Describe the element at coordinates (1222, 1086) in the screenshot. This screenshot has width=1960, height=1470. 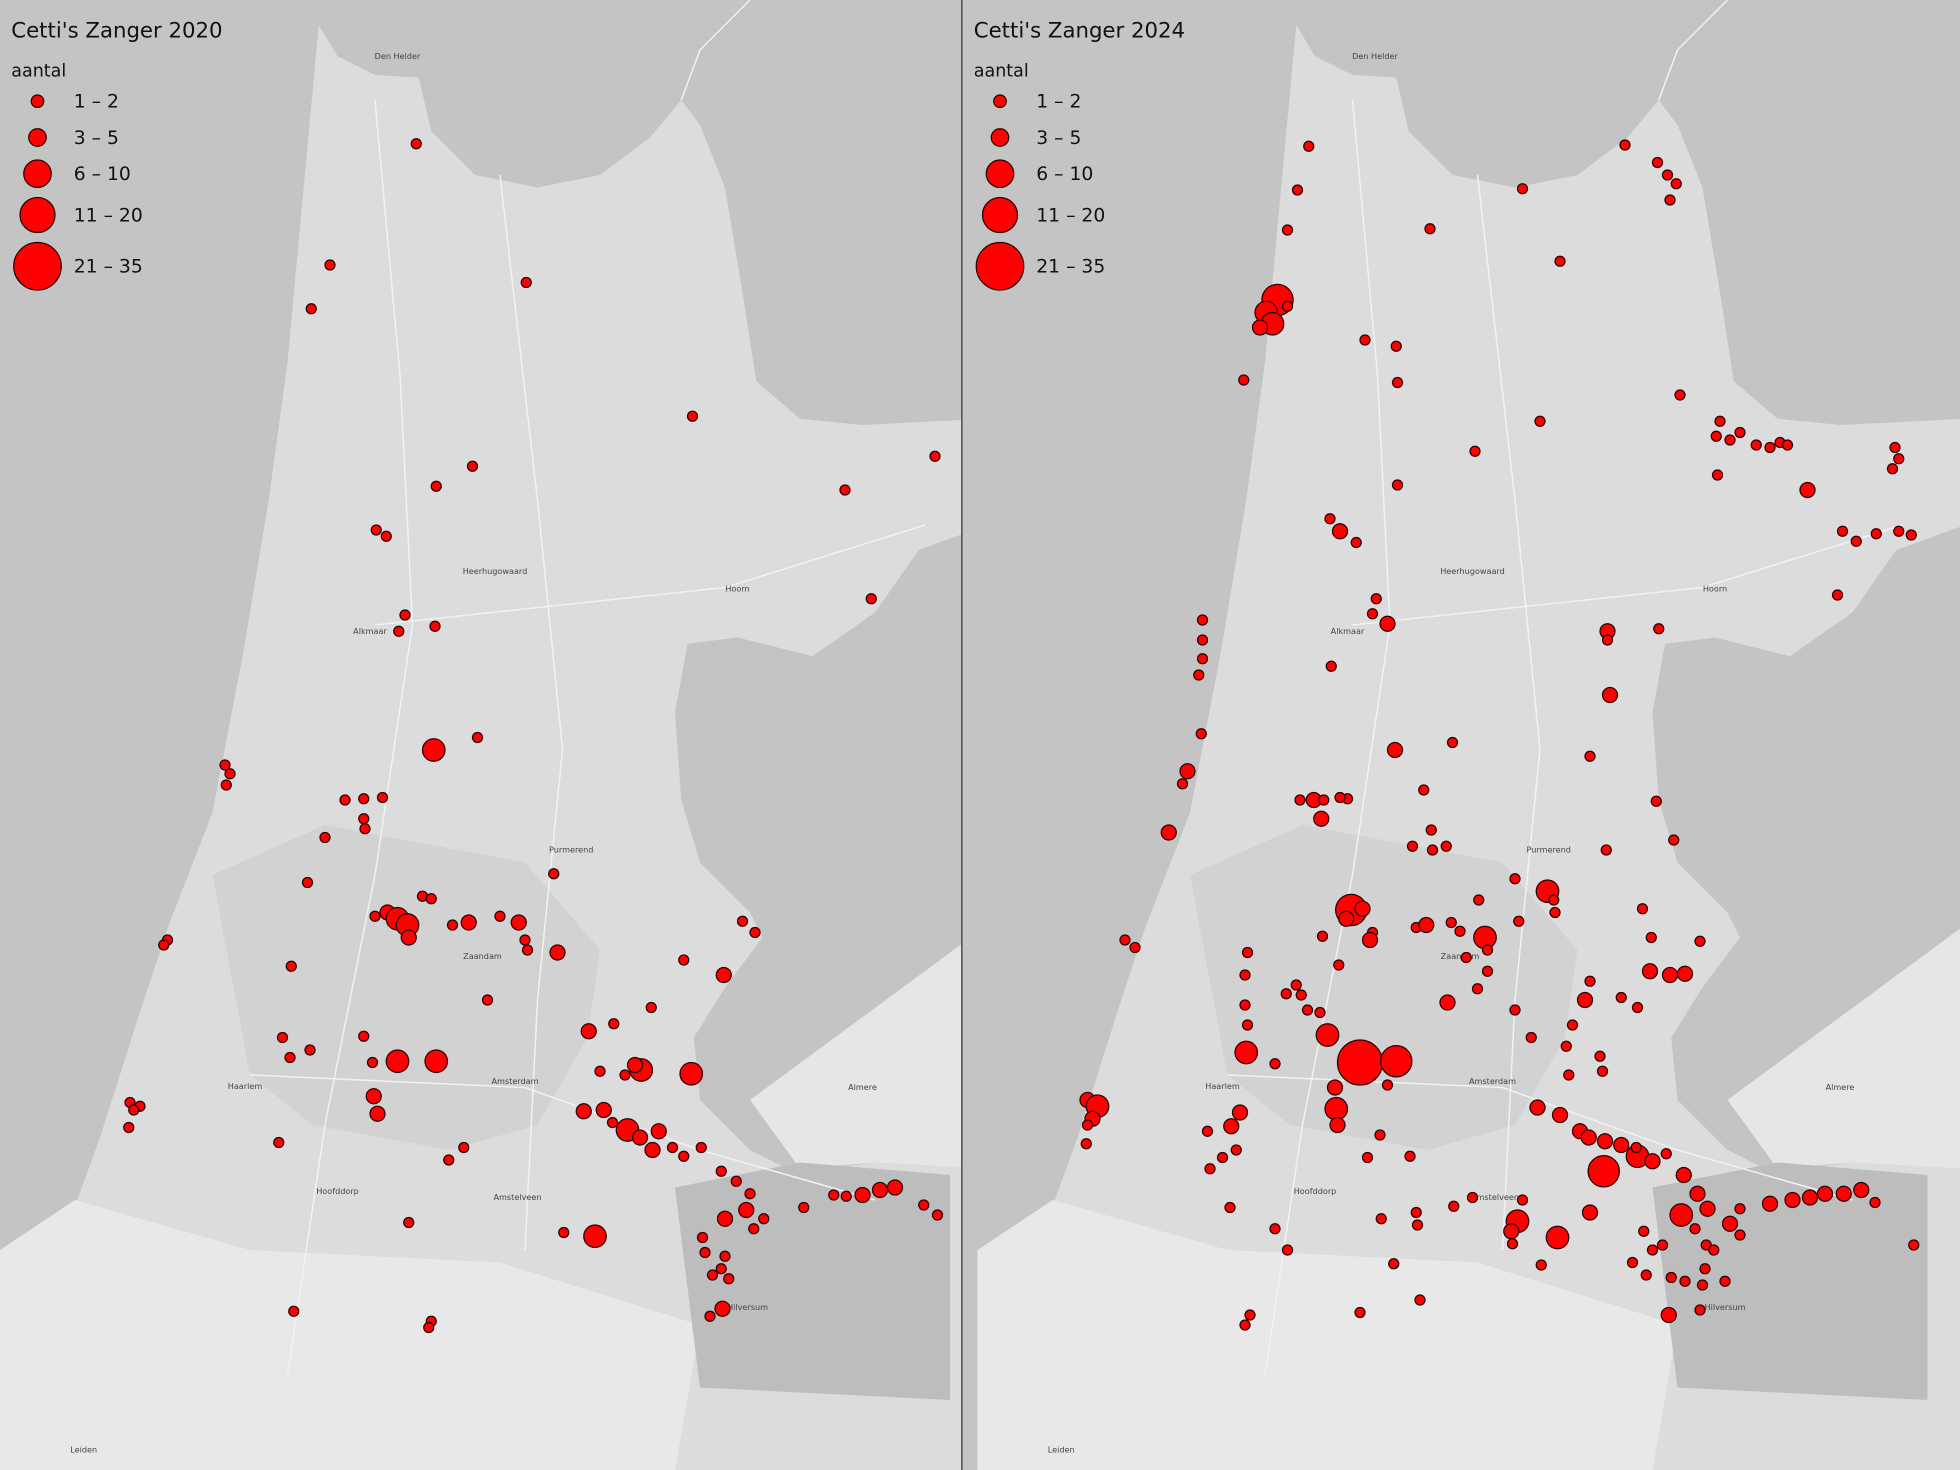
I see `place-label: Haarlem` at that location.